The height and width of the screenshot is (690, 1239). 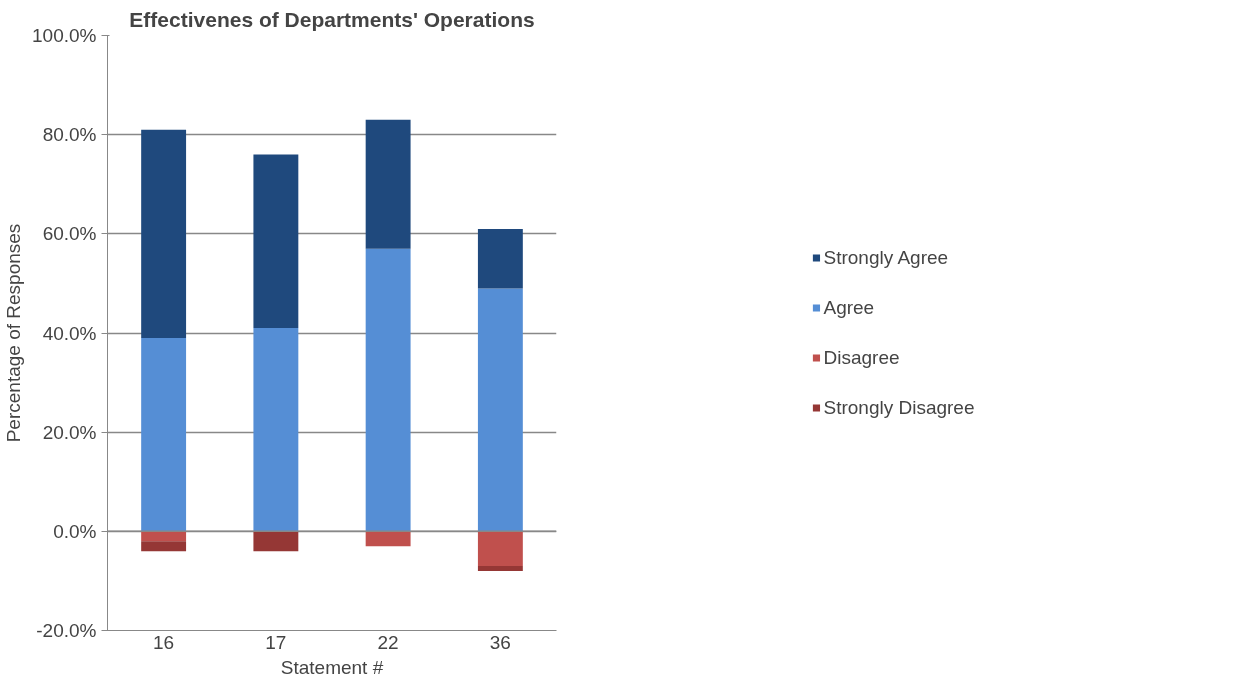 What do you see at coordinates (849, 307) in the screenshot?
I see `legend-label: Agree` at bounding box center [849, 307].